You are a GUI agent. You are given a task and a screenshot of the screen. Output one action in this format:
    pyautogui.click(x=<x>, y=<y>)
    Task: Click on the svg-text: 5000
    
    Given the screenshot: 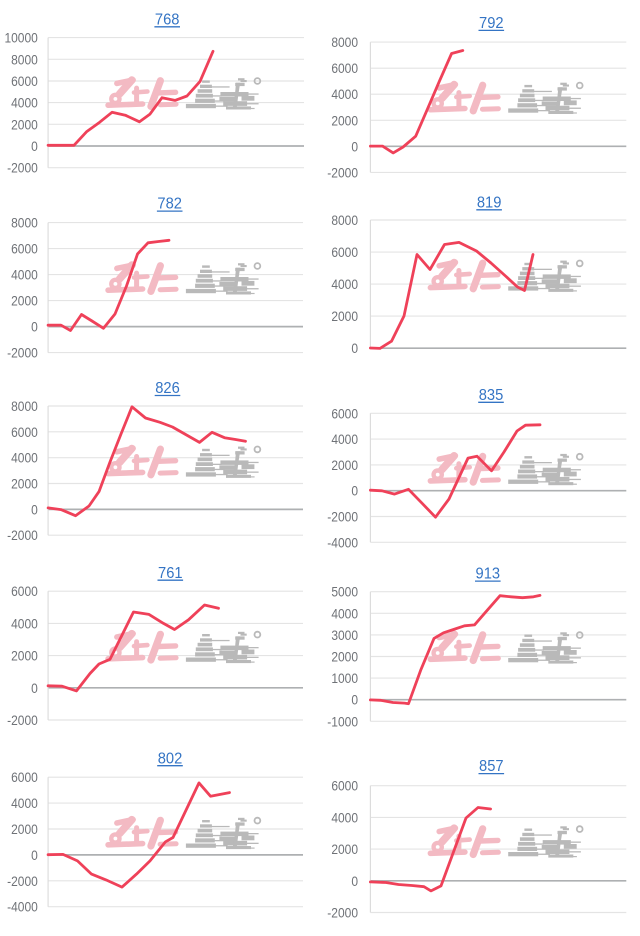 What is the action you would take?
    pyautogui.click(x=344, y=592)
    